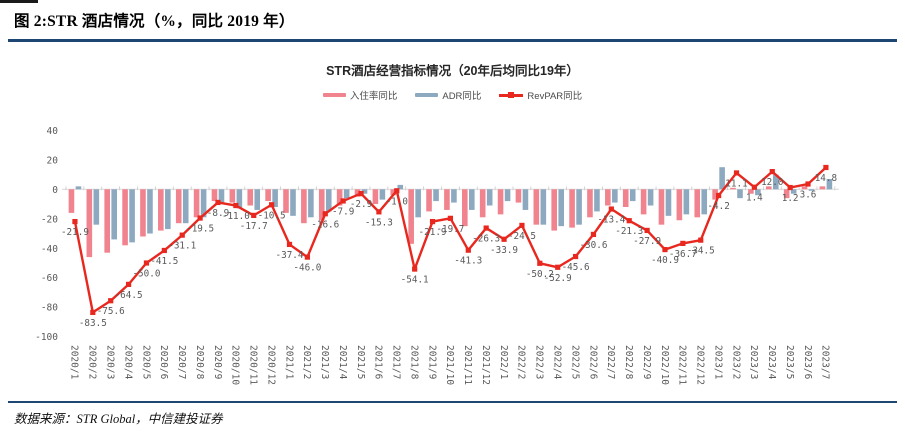 This screenshot has height=444, width=905. Describe the element at coordinates (611, 220) in the screenshot. I see `revpar-data-label: -13.4` at that location.